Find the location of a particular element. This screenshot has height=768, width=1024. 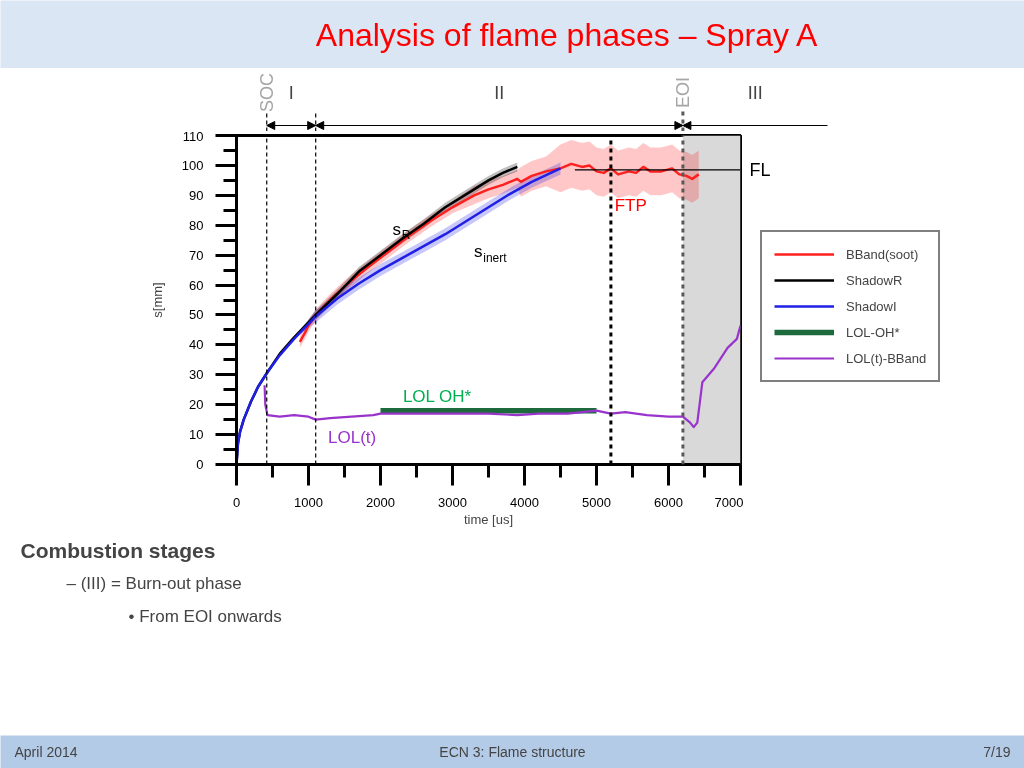

text: II is located at coordinates (499, 92).